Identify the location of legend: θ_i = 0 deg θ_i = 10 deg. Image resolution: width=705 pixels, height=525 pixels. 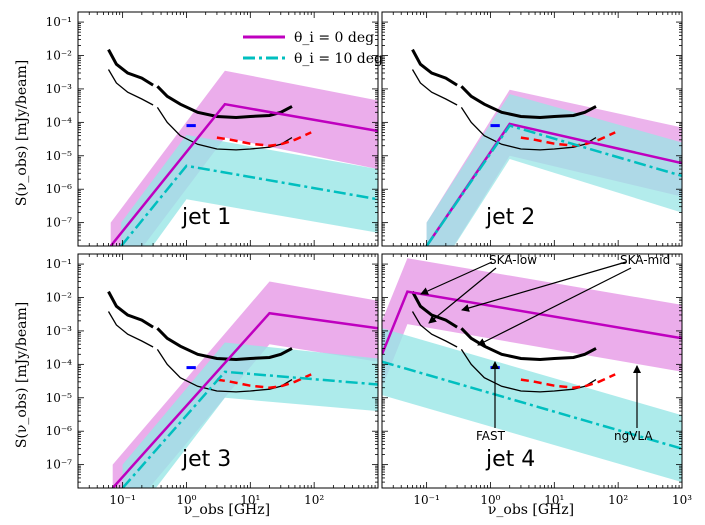
(313, 48).